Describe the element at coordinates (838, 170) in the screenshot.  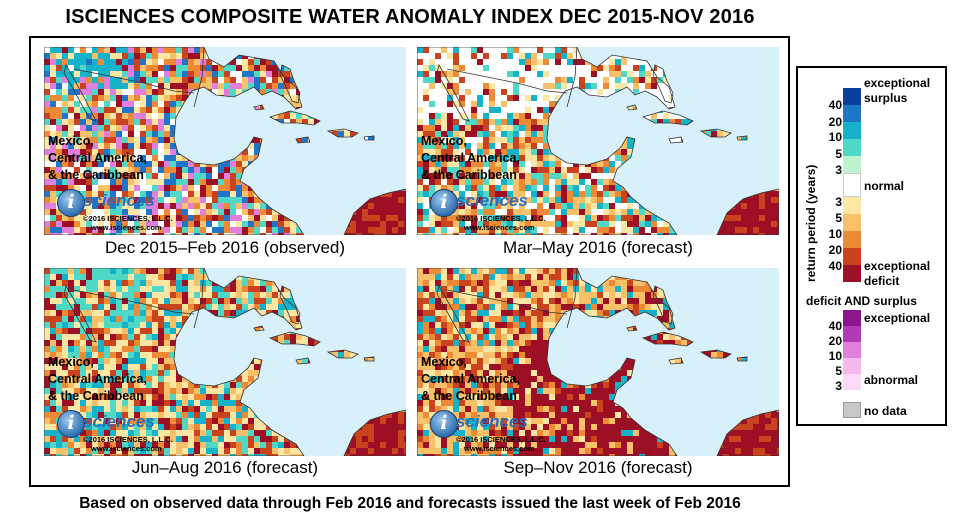
I see `tick-surplus-3: 3` at that location.